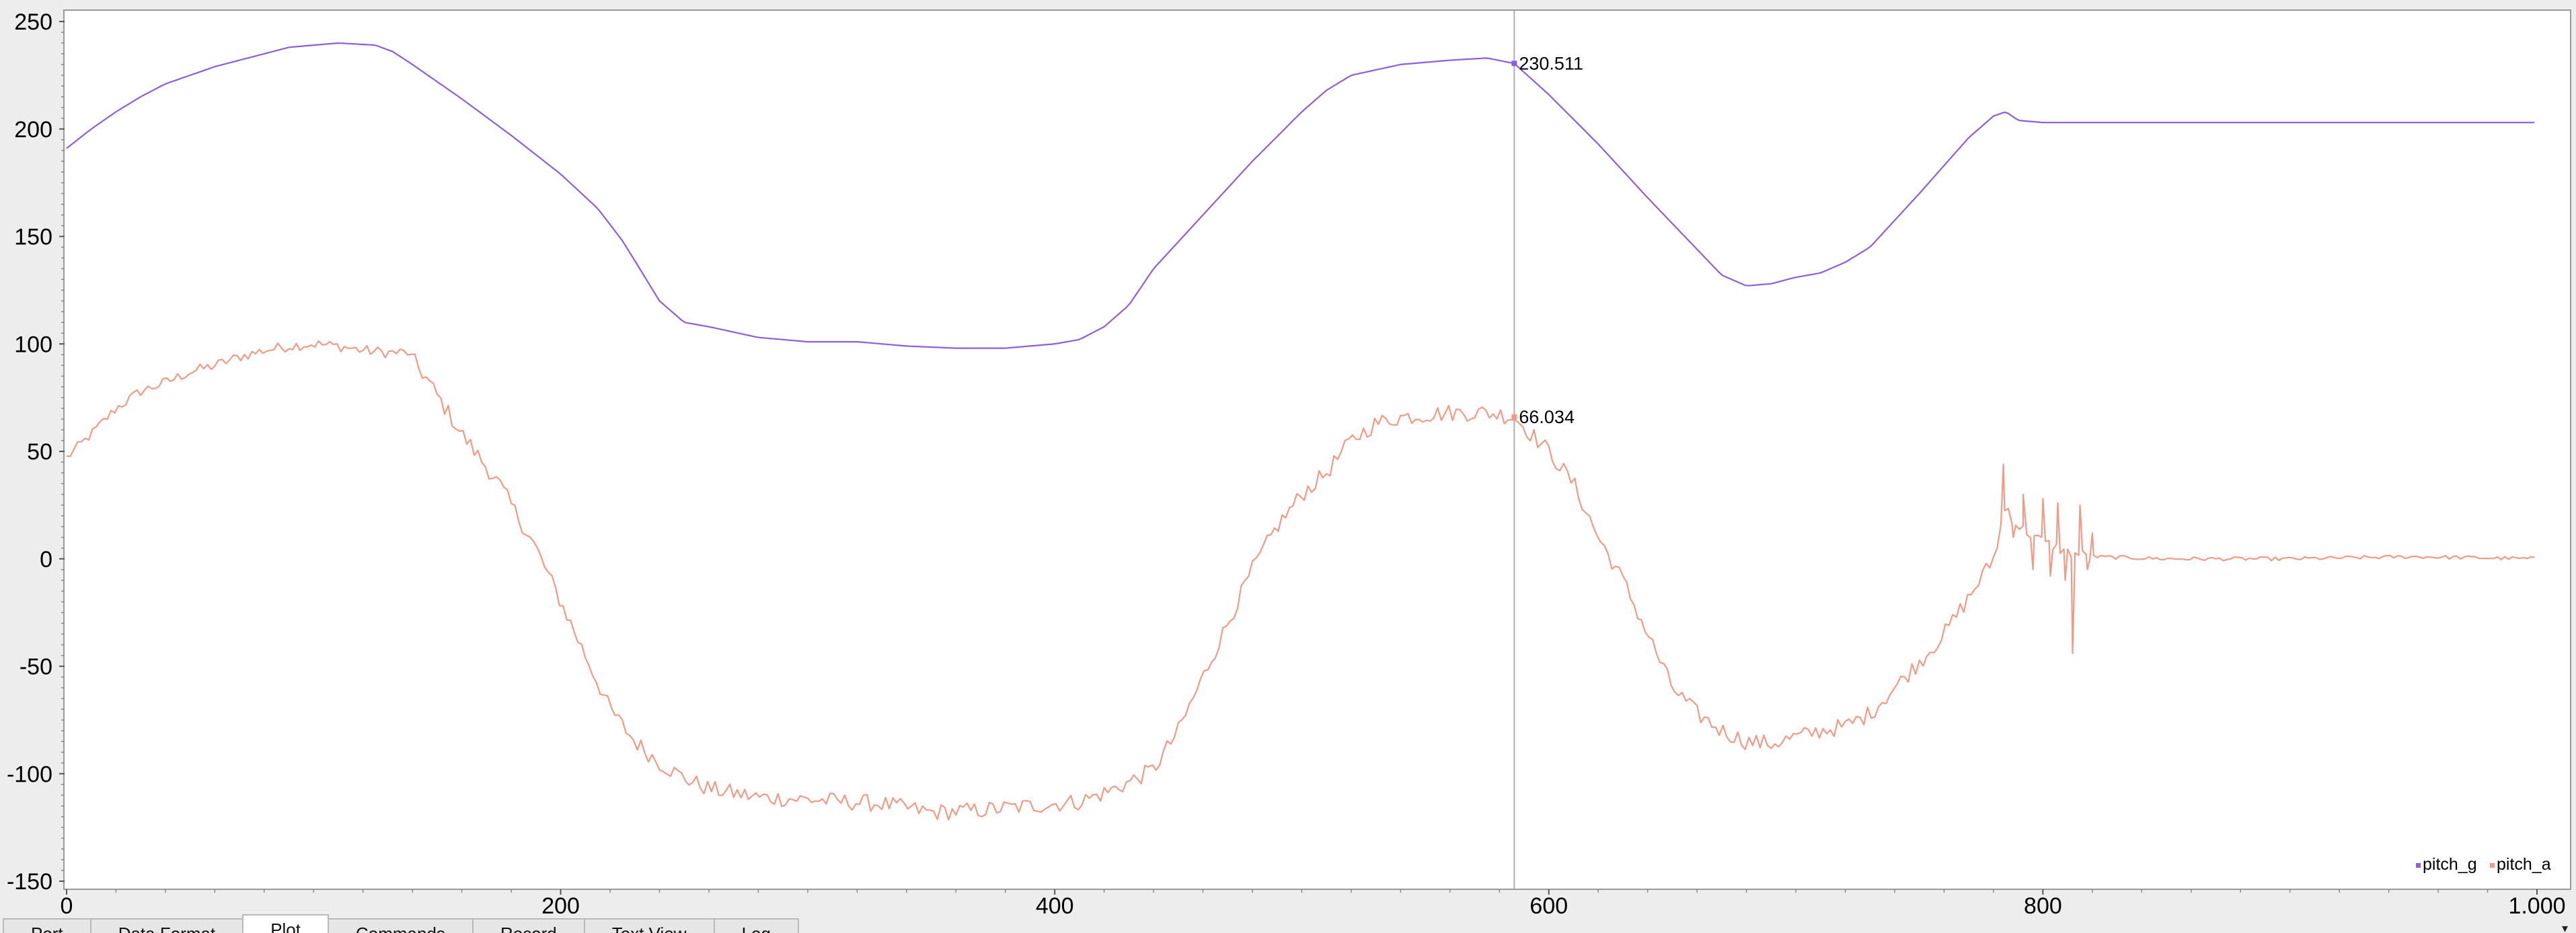 Image resolution: width=2576 pixels, height=933 pixels. What do you see at coordinates (46, 559) in the screenshot?
I see `y-tick-label: 0` at bounding box center [46, 559].